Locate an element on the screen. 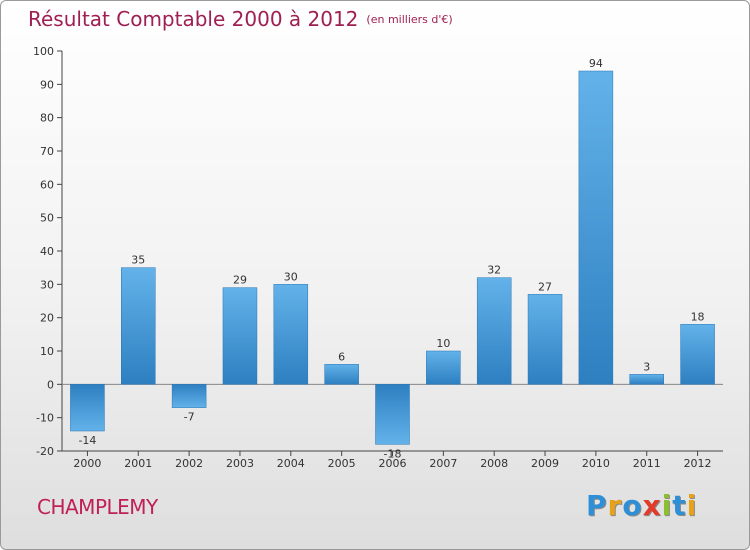  x-tick-label: 2009 is located at coordinates (545, 463).